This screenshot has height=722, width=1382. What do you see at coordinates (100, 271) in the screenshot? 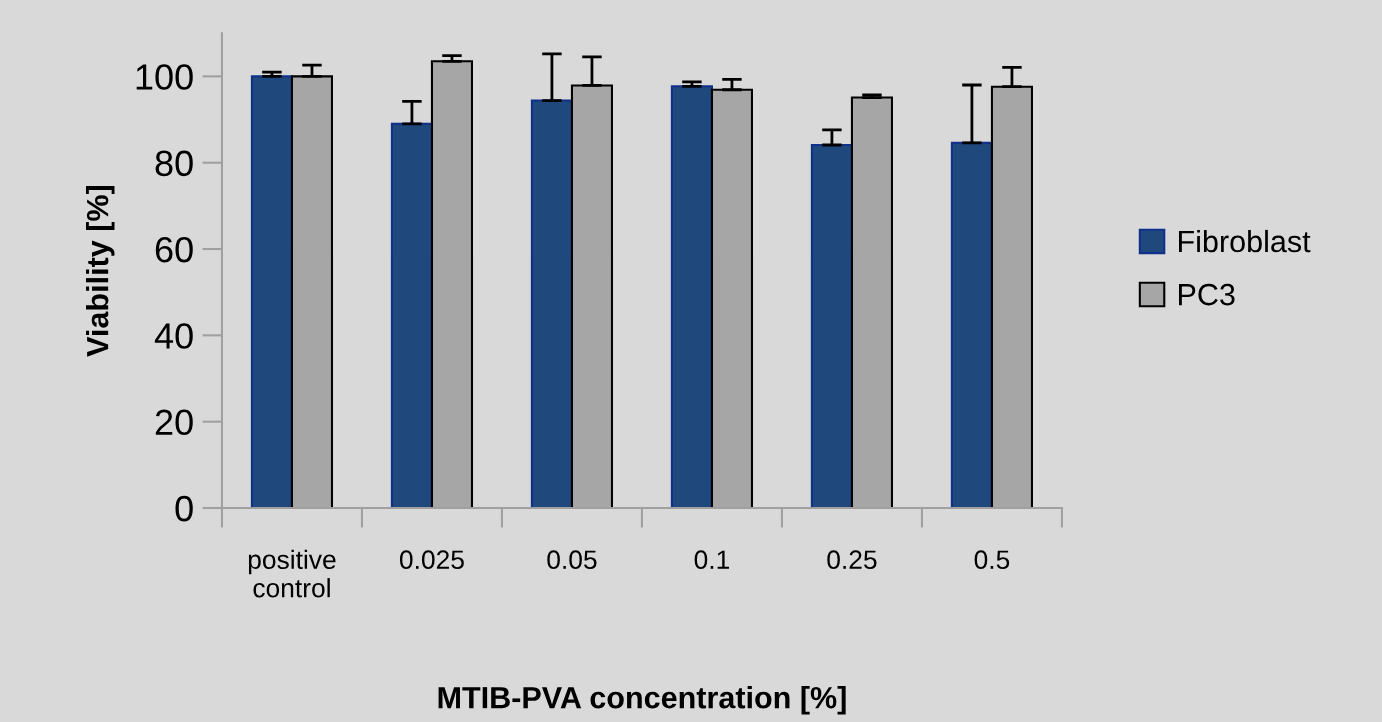
I see `y-axis-title: Viability [%]` at bounding box center [100, 271].